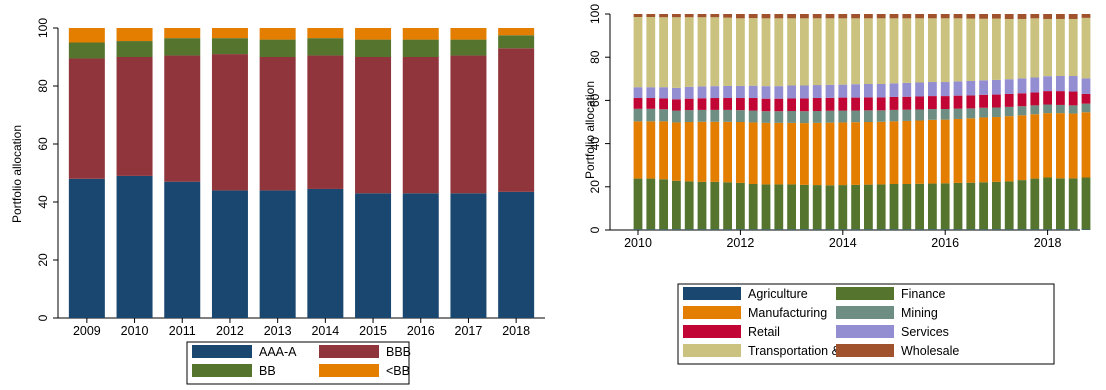 The image size is (1106, 390). Describe the element at coordinates (638, 16) in the screenshot. I see `bar-segment-wholesale-2010` at that location.